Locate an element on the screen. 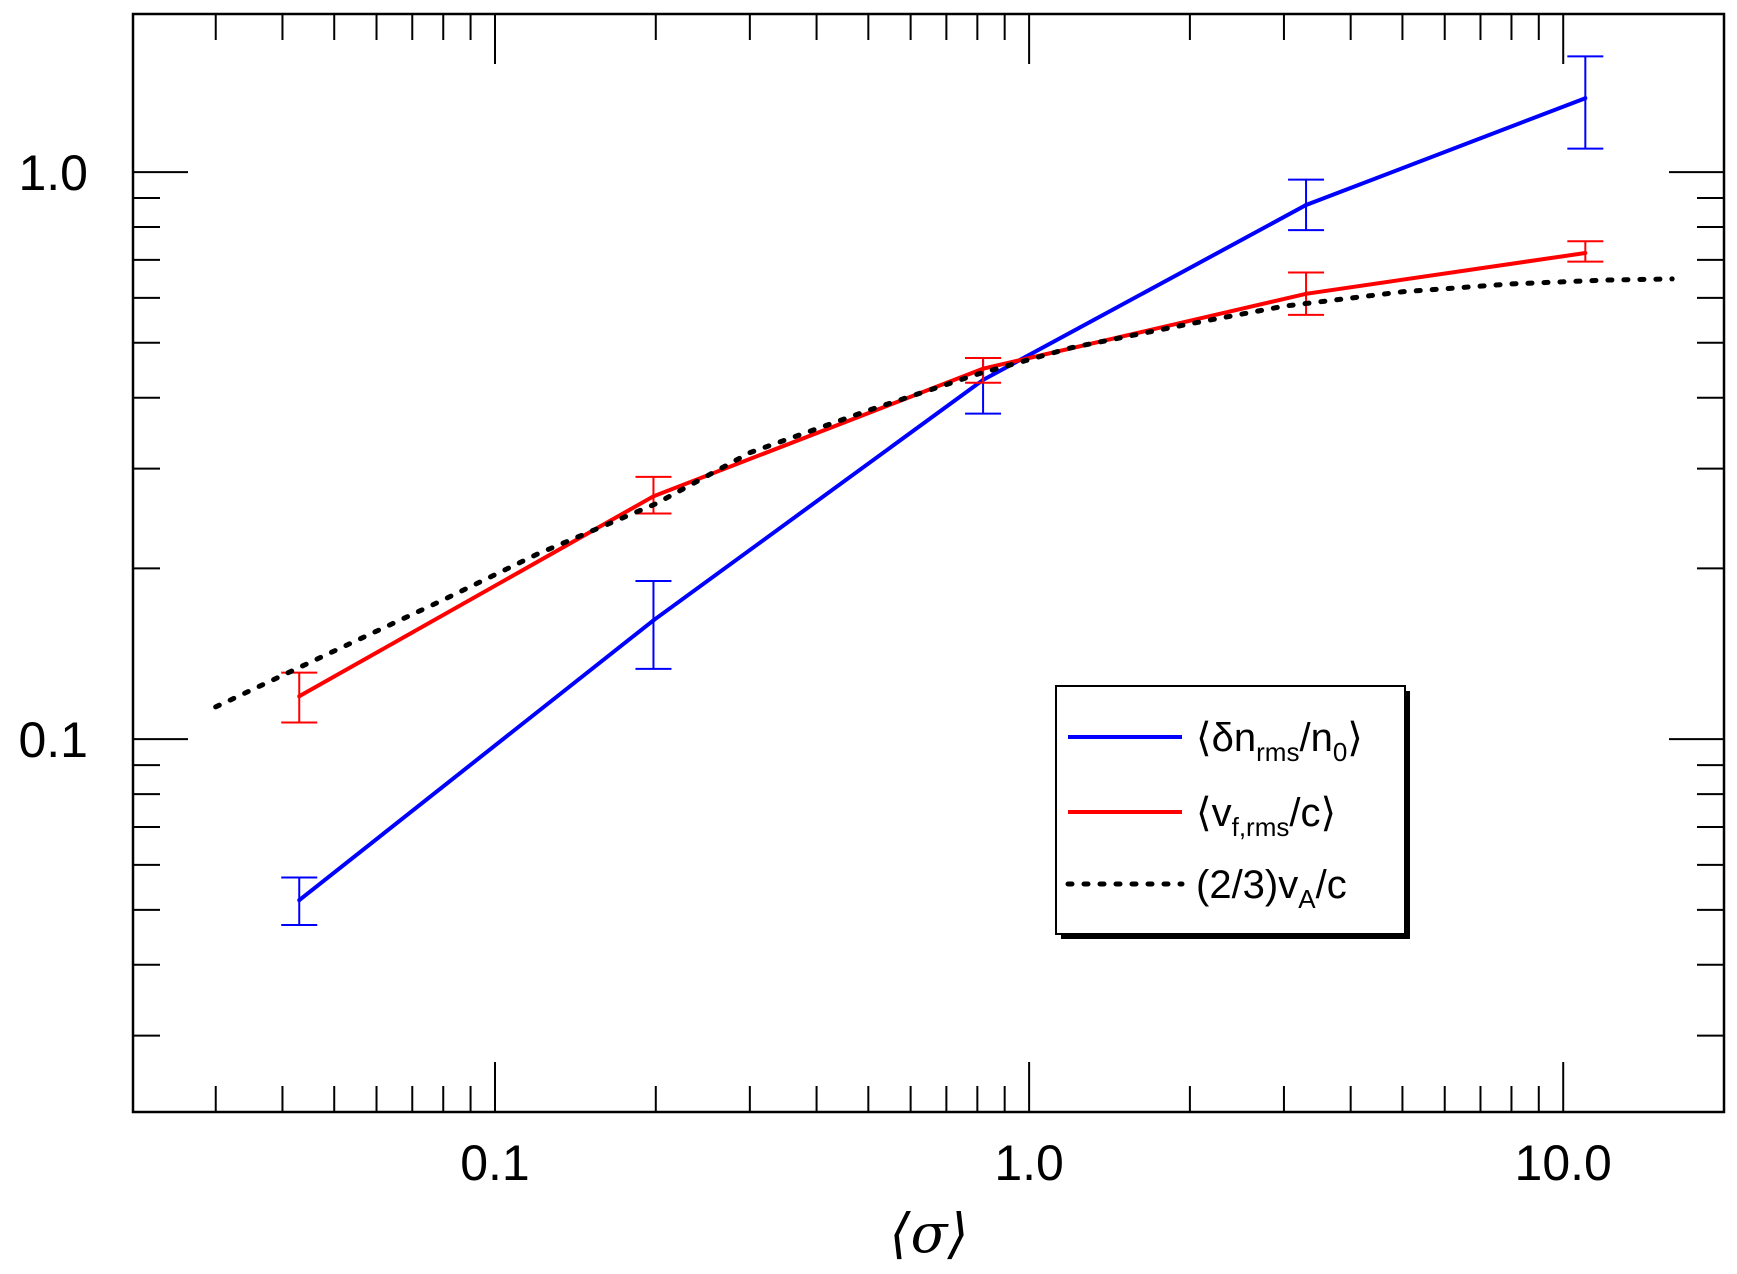  legend-label-0: ⟨δnrms/n0⟩ is located at coordinates (1279, 741).